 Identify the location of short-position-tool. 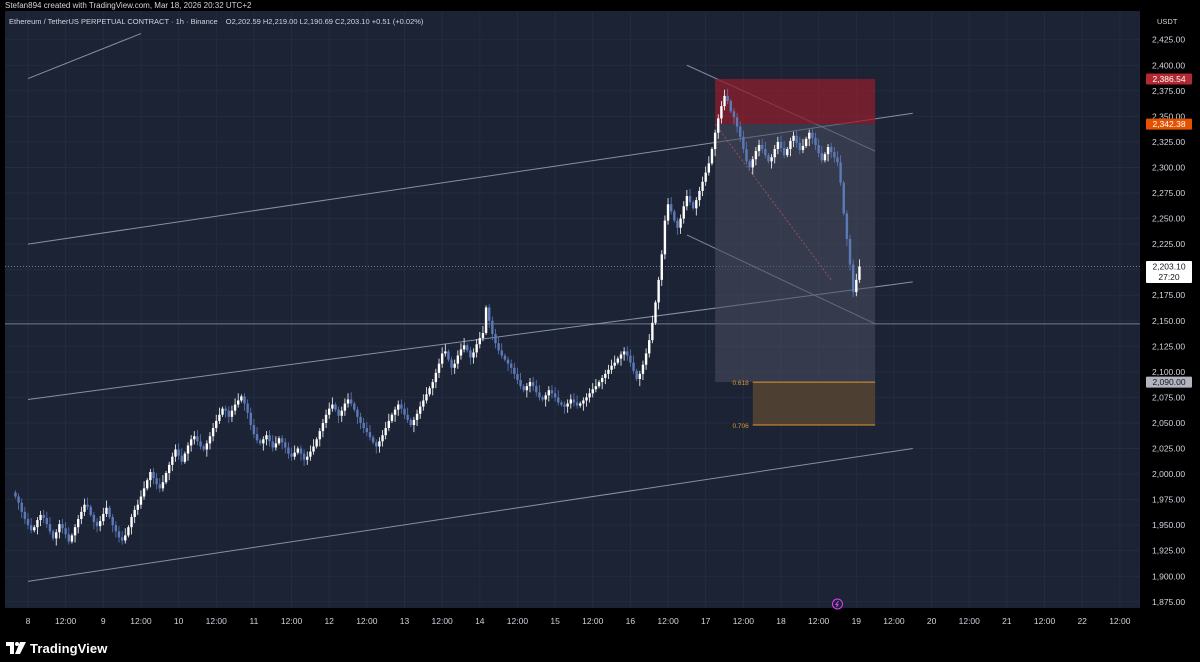
(795, 231).